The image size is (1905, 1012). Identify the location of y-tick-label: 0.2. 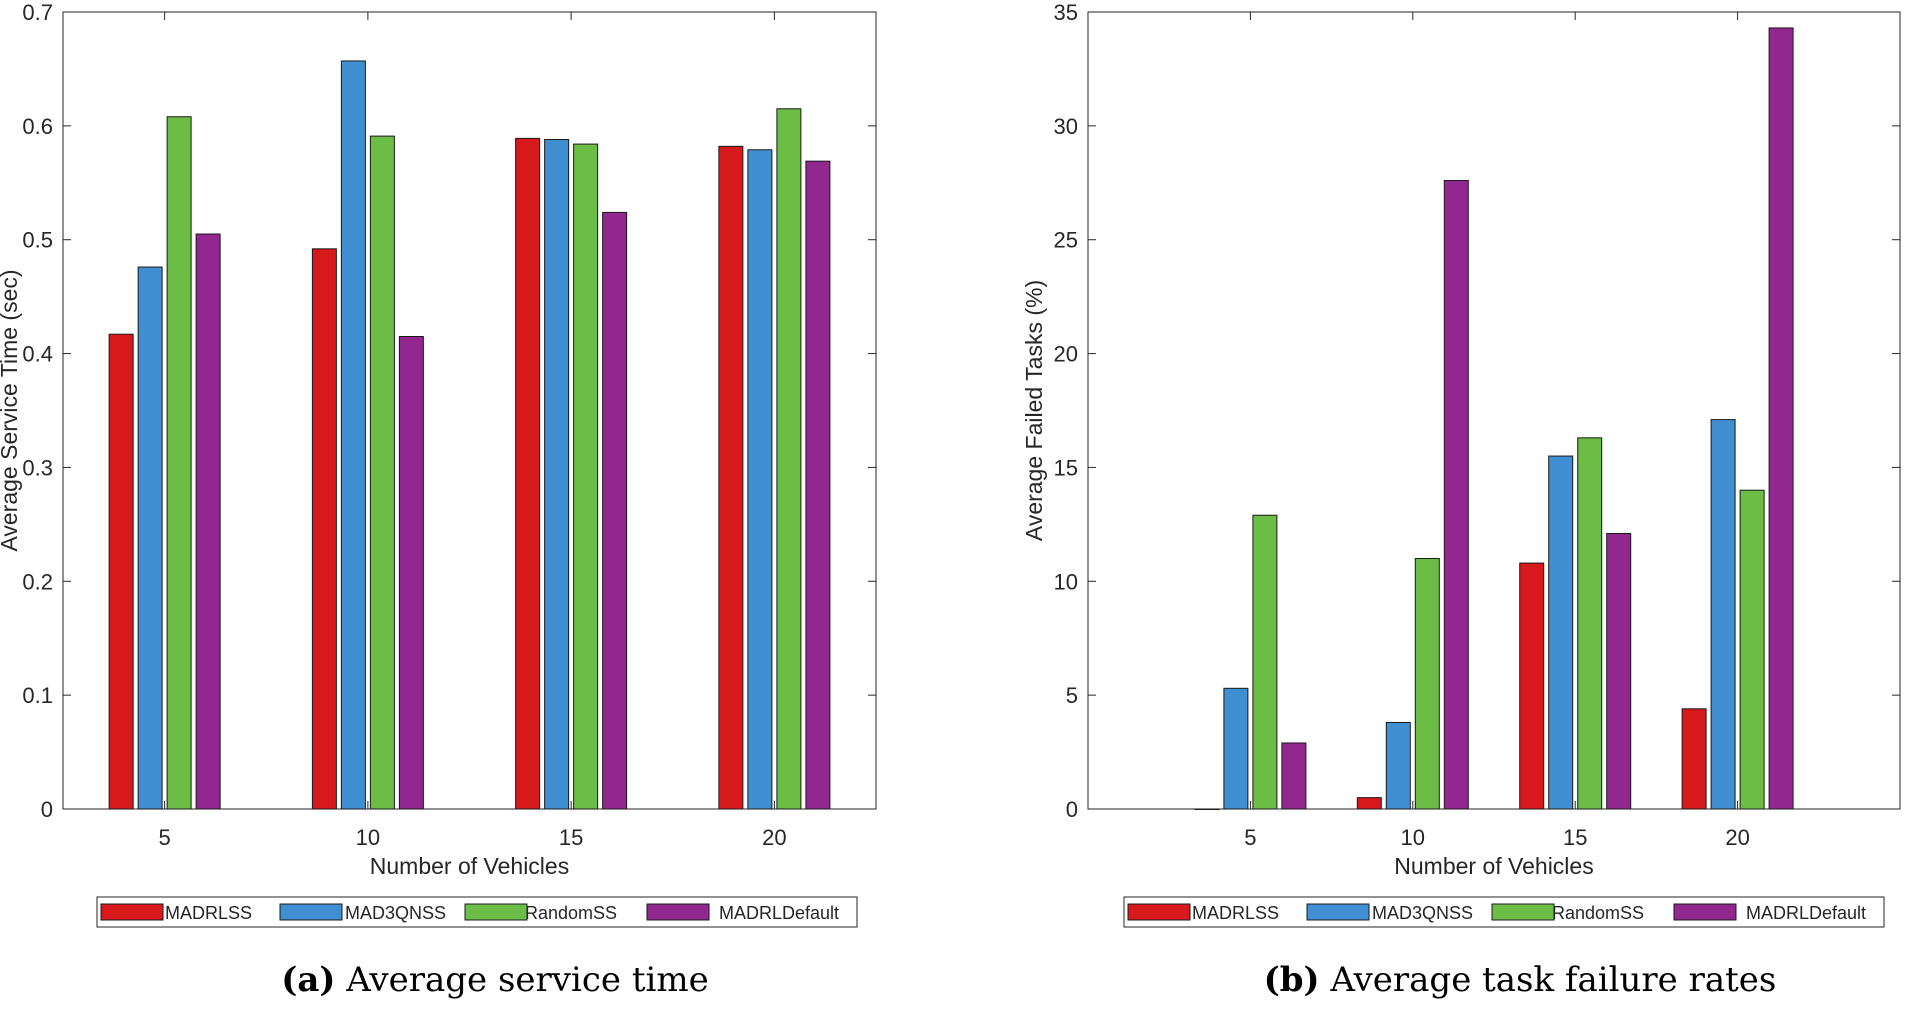
(37, 581).